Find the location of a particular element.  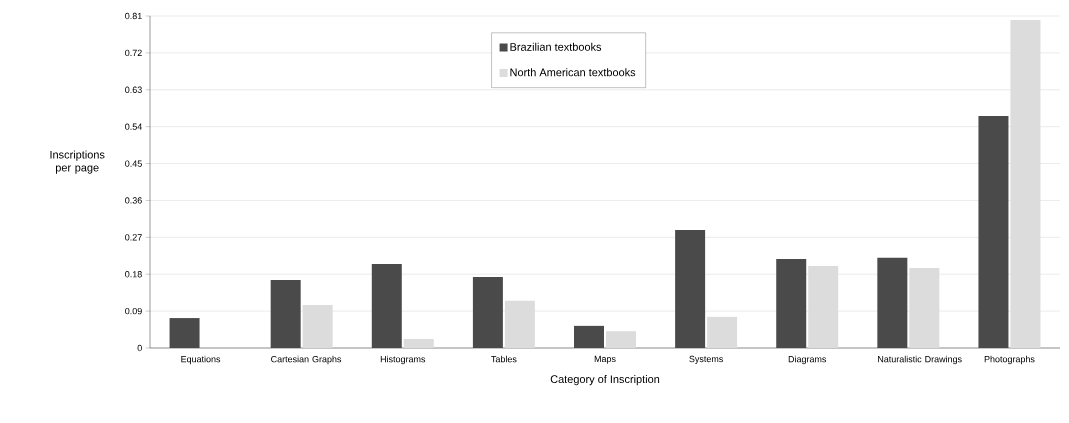

y-tick-label: 0.18 is located at coordinates (133, 274).